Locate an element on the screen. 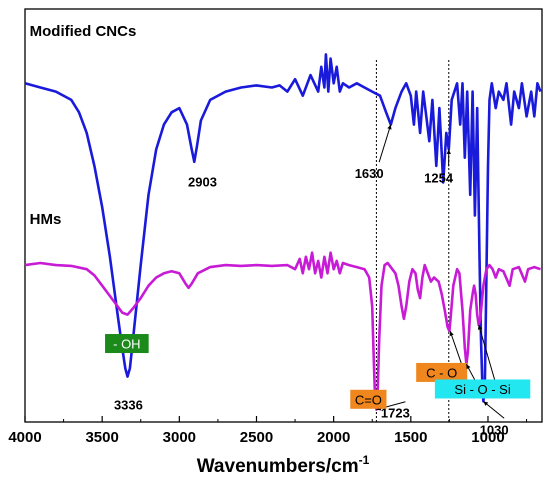 This screenshot has height=479, width=550. group-label-2: C=O is located at coordinates (368, 399).